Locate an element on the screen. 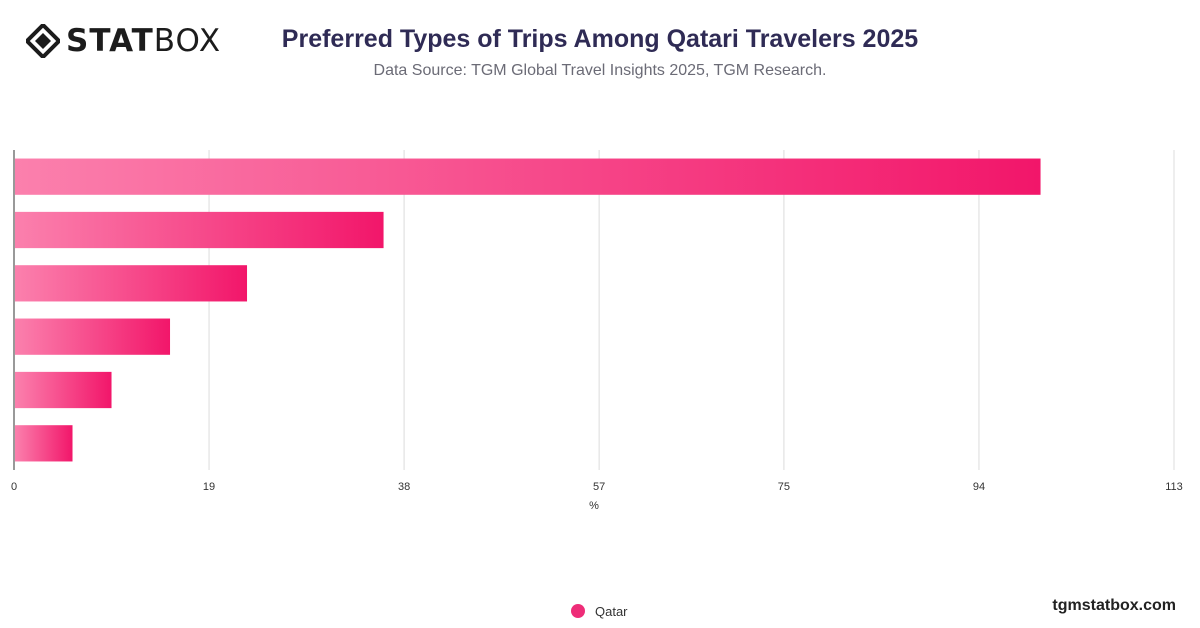  legend-swatch-qatar is located at coordinates (578, 611).